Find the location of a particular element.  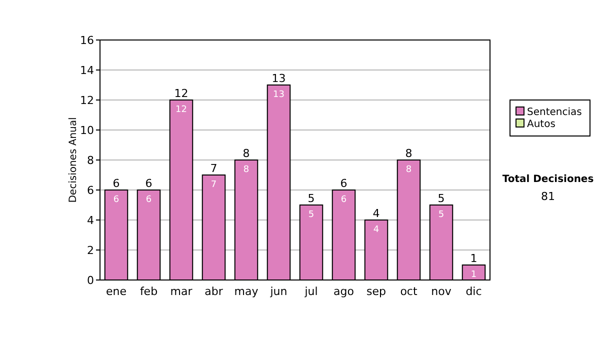

total-label: 13 is located at coordinates (279, 78).